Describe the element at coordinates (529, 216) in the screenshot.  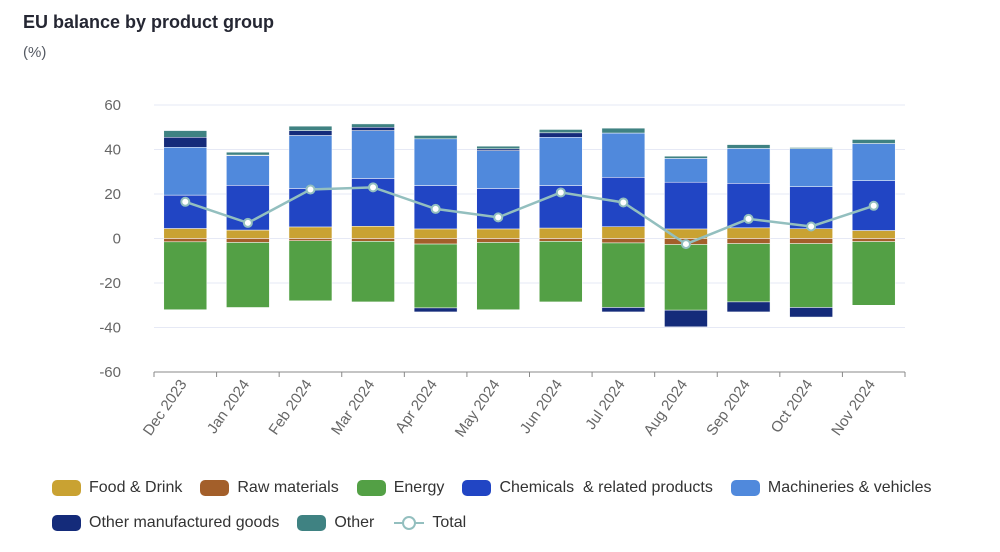
I see `total-line` at that location.